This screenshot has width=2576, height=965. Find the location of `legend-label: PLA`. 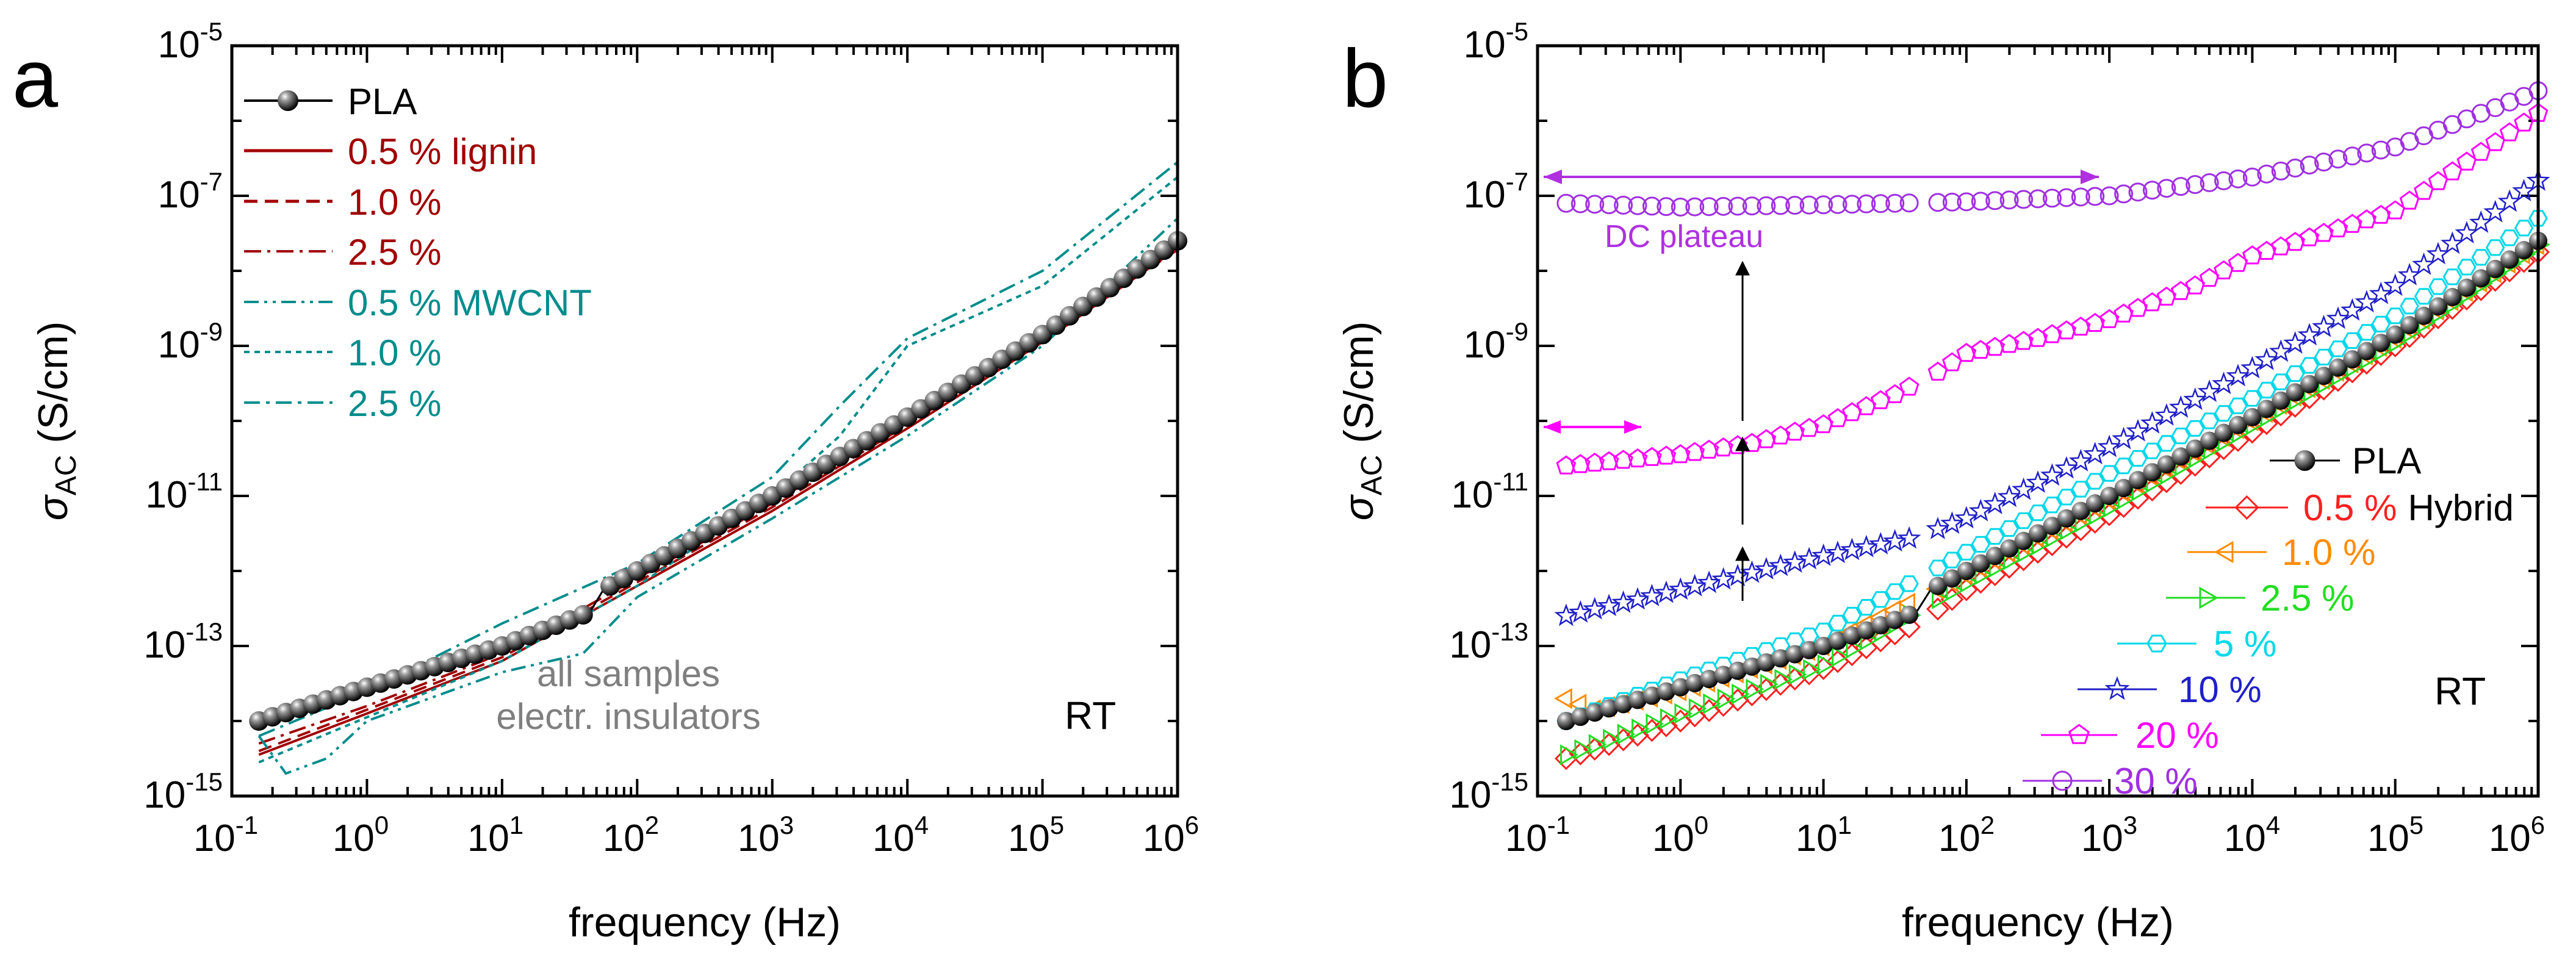

legend-label: PLA is located at coordinates (2386, 460).